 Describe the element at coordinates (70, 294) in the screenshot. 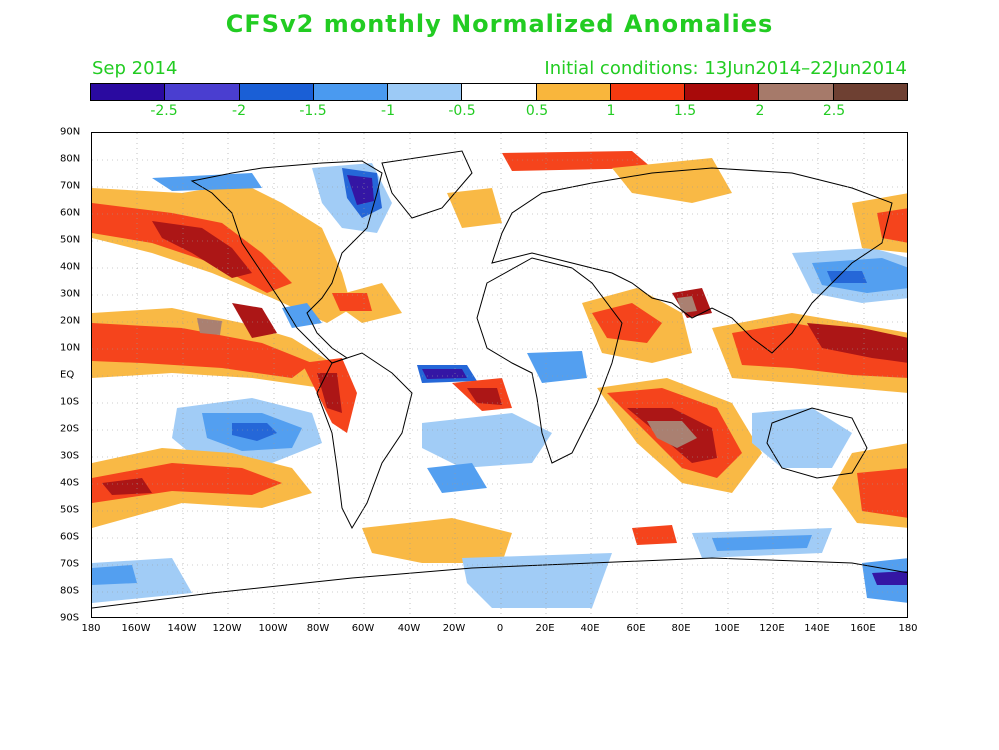

I see `lat-label: 30N` at that location.